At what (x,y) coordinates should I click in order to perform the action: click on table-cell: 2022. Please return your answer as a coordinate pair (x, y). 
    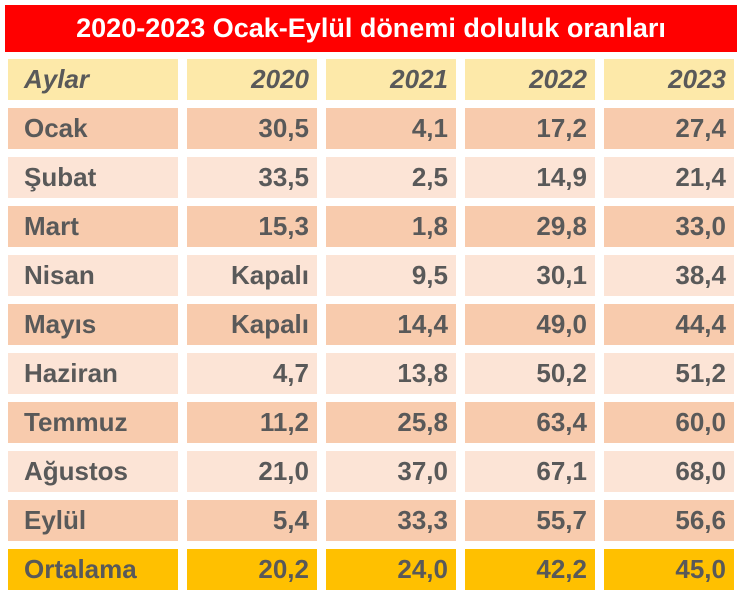
    Looking at the image, I should click on (530, 79).